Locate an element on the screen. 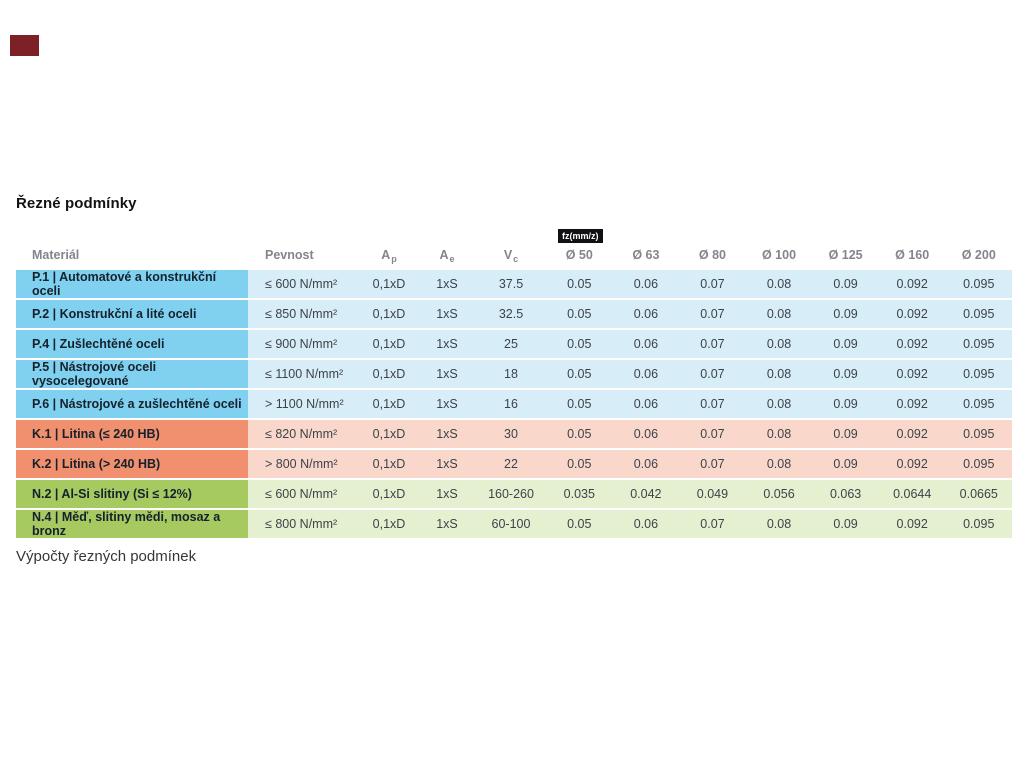 This screenshot has width=1024, height=768. vc-cell: 18 is located at coordinates (511, 374).